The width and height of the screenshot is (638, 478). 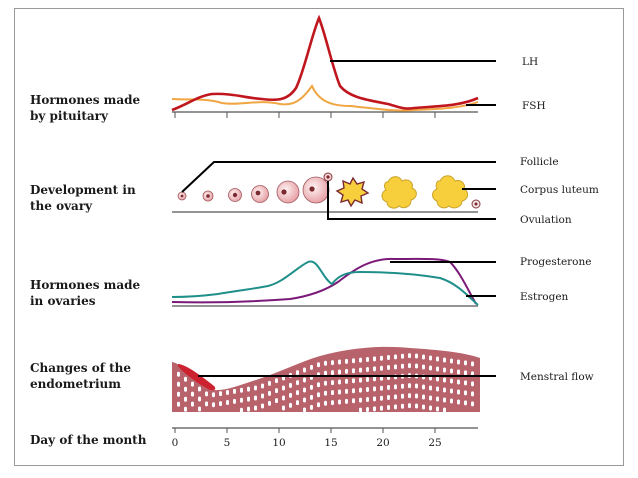 What do you see at coordinates (325, 283) in the screenshot?
I see `estrogen-curve` at bounding box center [325, 283].